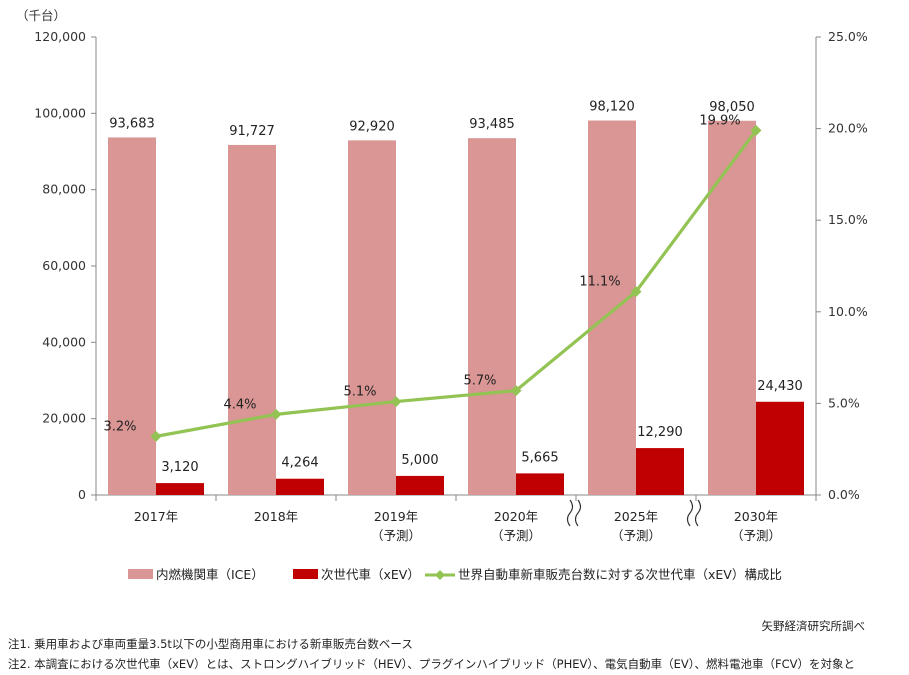 The image size is (909, 675). What do you see at coordinates (599, 282) in the screenshot?
I see `ratio-value-label: 11.1%` at bounding box center [599, 282].